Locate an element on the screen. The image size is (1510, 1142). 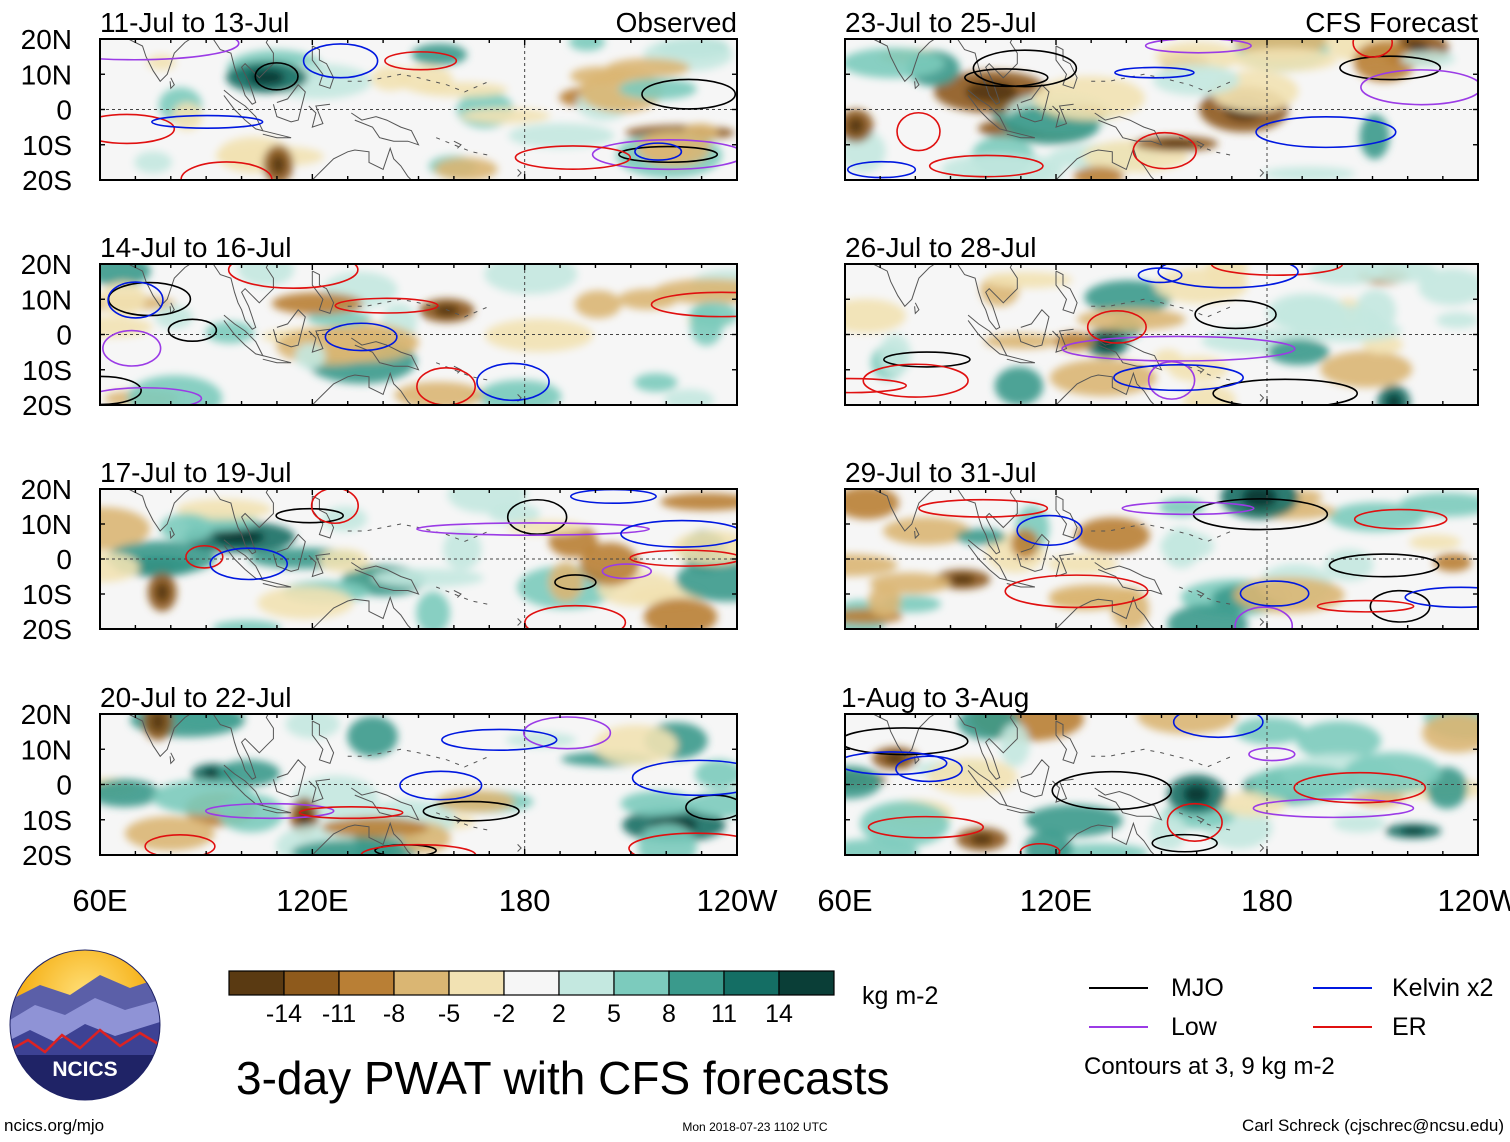
panel-2: 14-Jul to 16-Jul is located at coordinates (418, 319).